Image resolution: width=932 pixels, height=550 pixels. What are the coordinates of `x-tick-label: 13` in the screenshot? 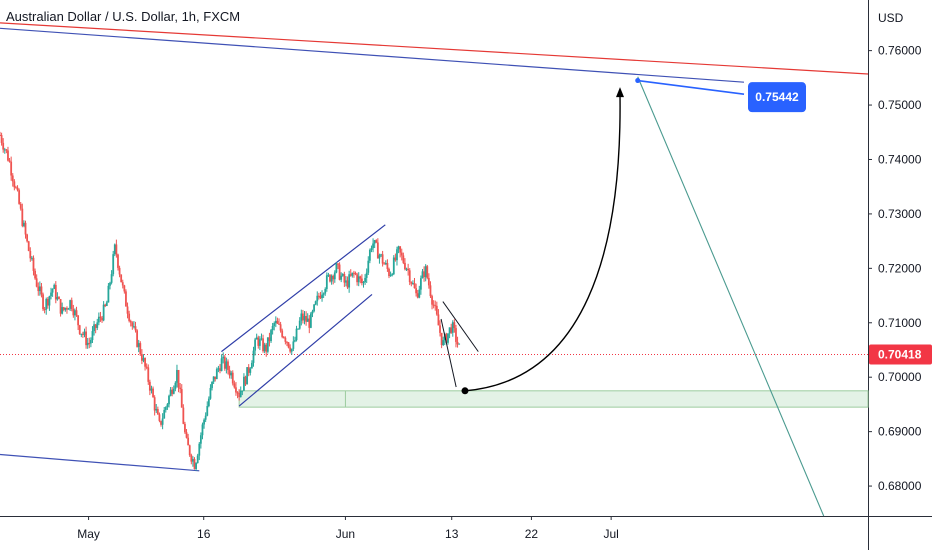 It's located at (452, 534).